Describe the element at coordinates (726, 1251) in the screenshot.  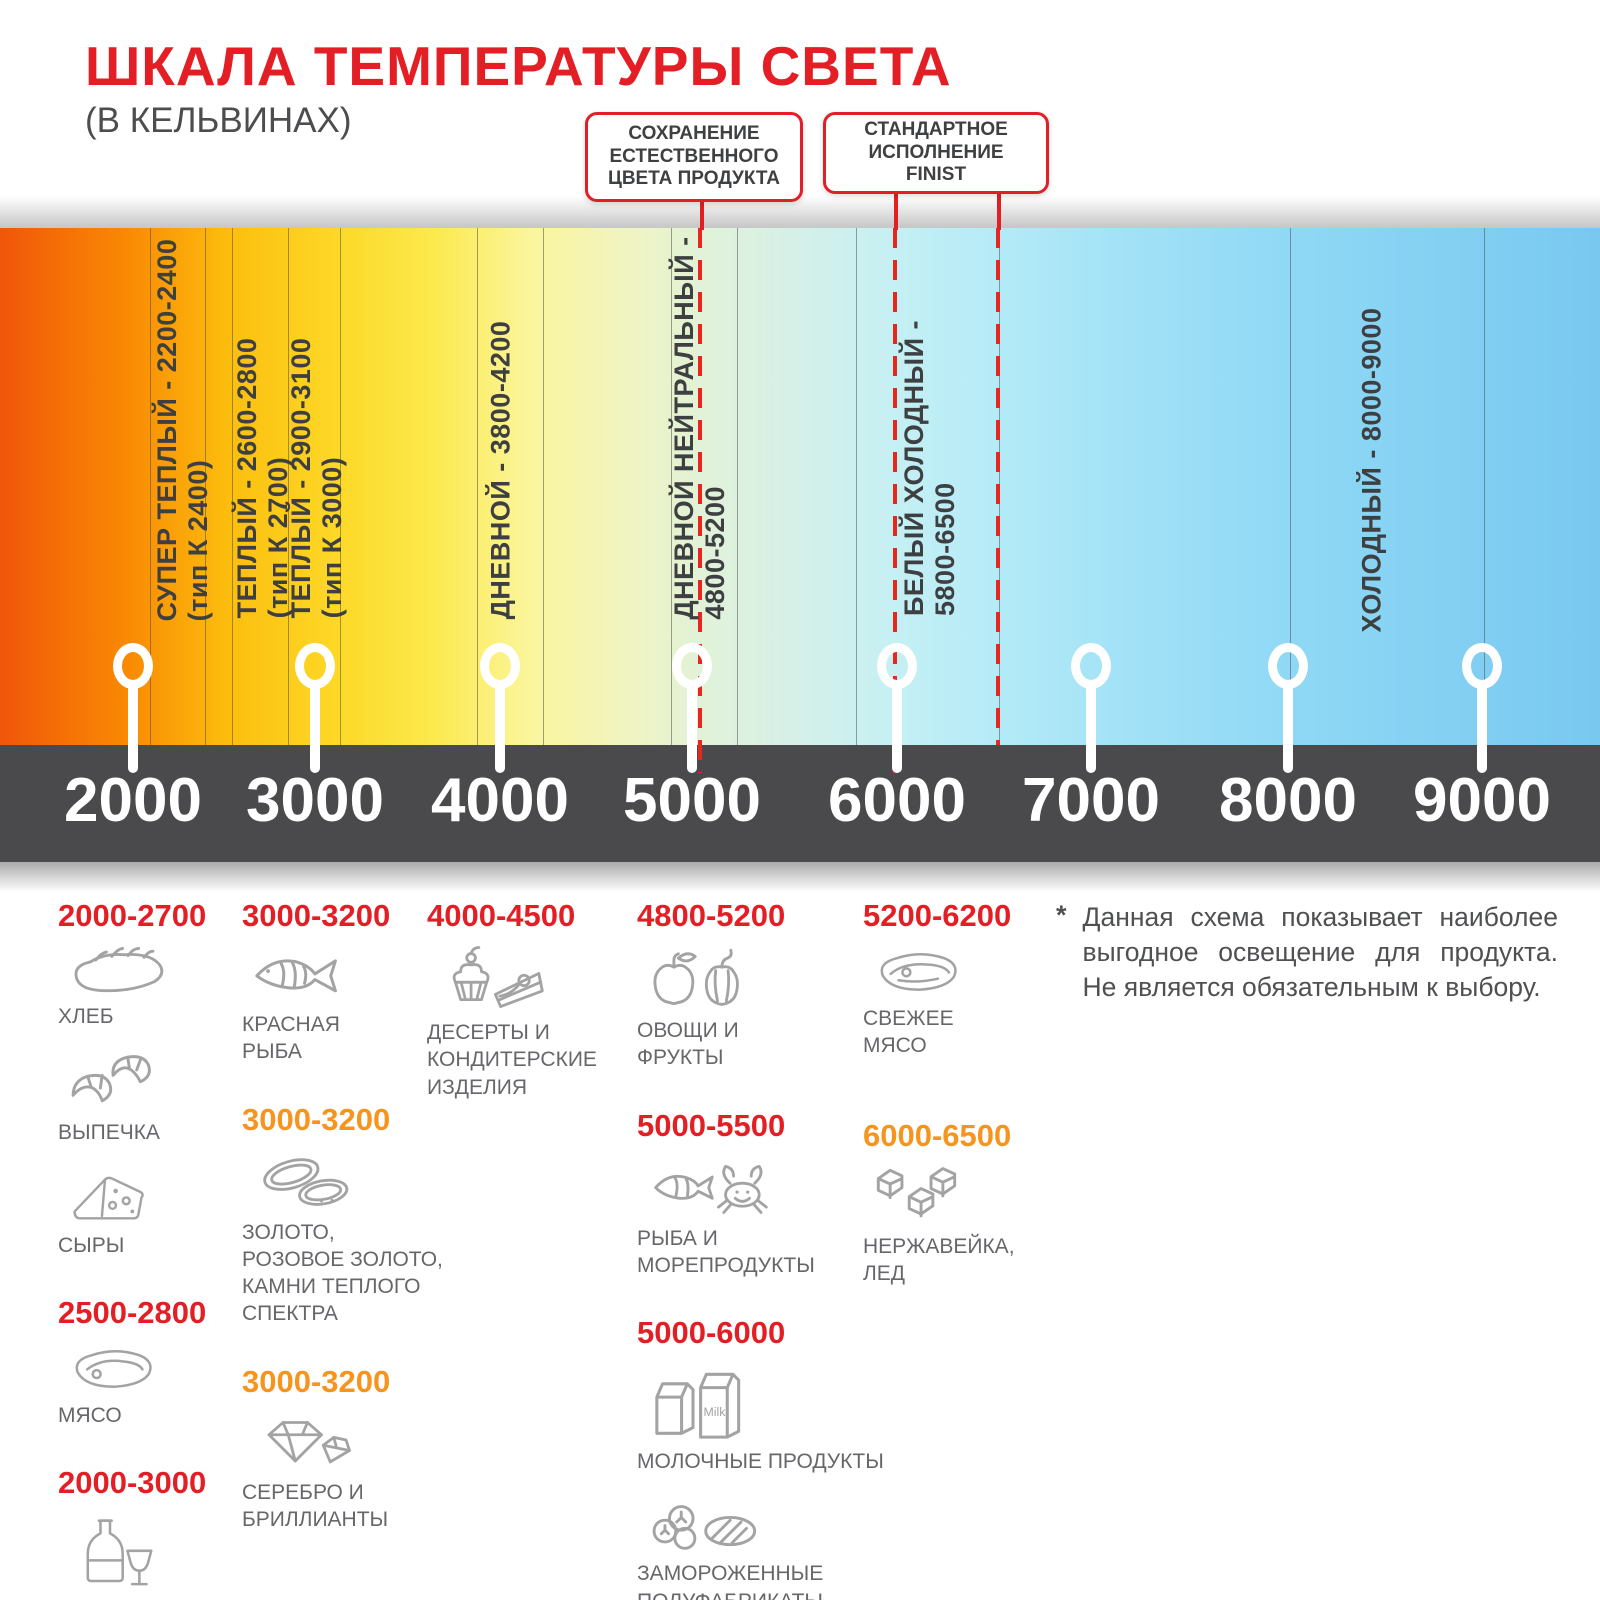
I see `item-label: РЫБА И МОРЕПРОДУКТЫ` at that location.